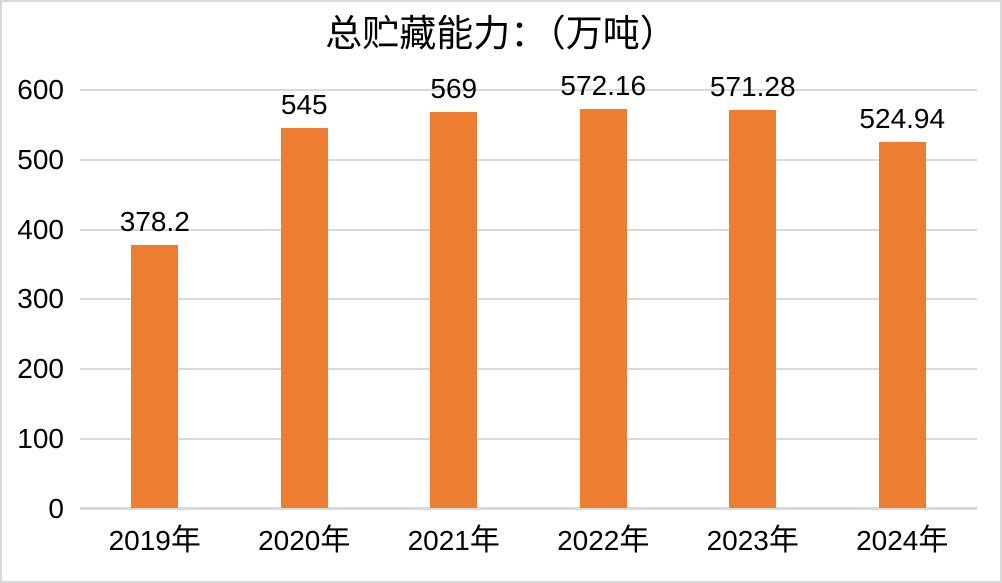 Image resolution: width=1002 pixels, height=583 pixels. I want to click on x-axis-tick-label: 2024年, so click(903, 541).